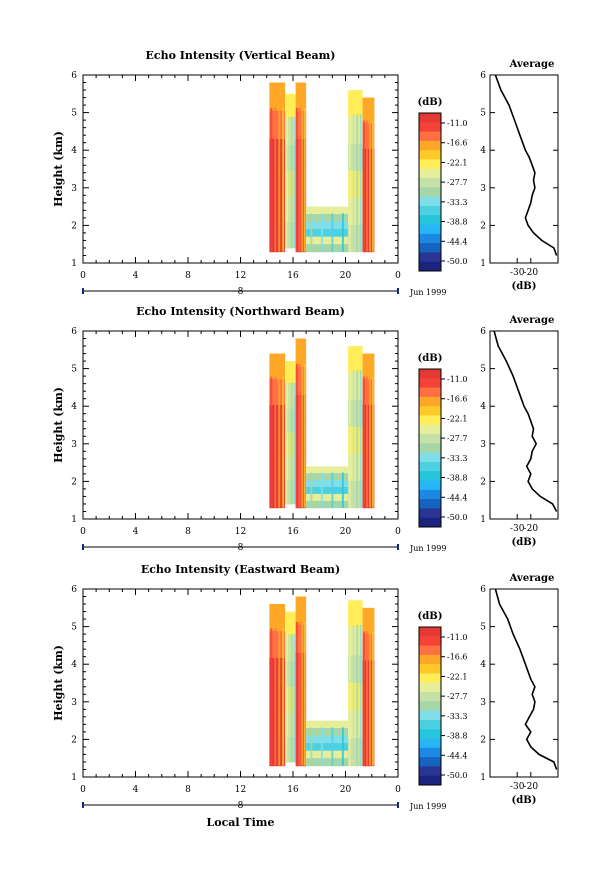  What do you see at coordinates (430, 616) in the screenshot?
I see `colorbar-unit: (dB)` at bounding box center [430, 616].